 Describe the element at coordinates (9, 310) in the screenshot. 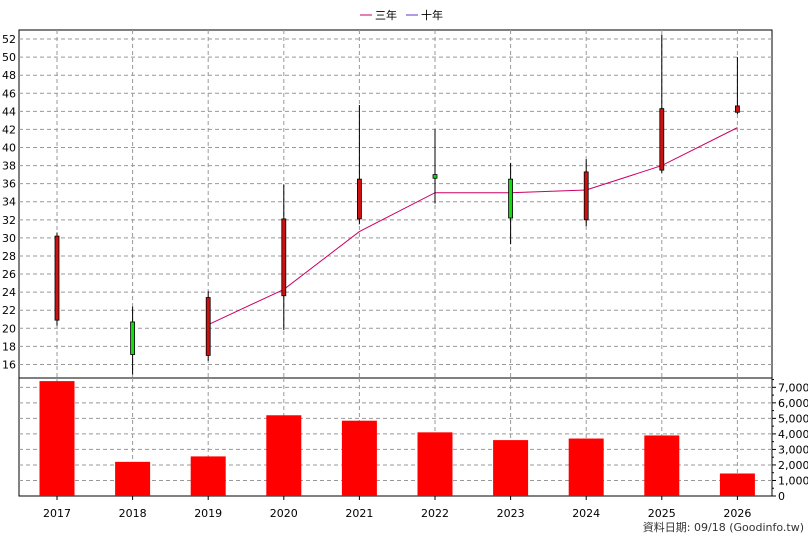

I see `price-y-tick-label: 22` at that location.